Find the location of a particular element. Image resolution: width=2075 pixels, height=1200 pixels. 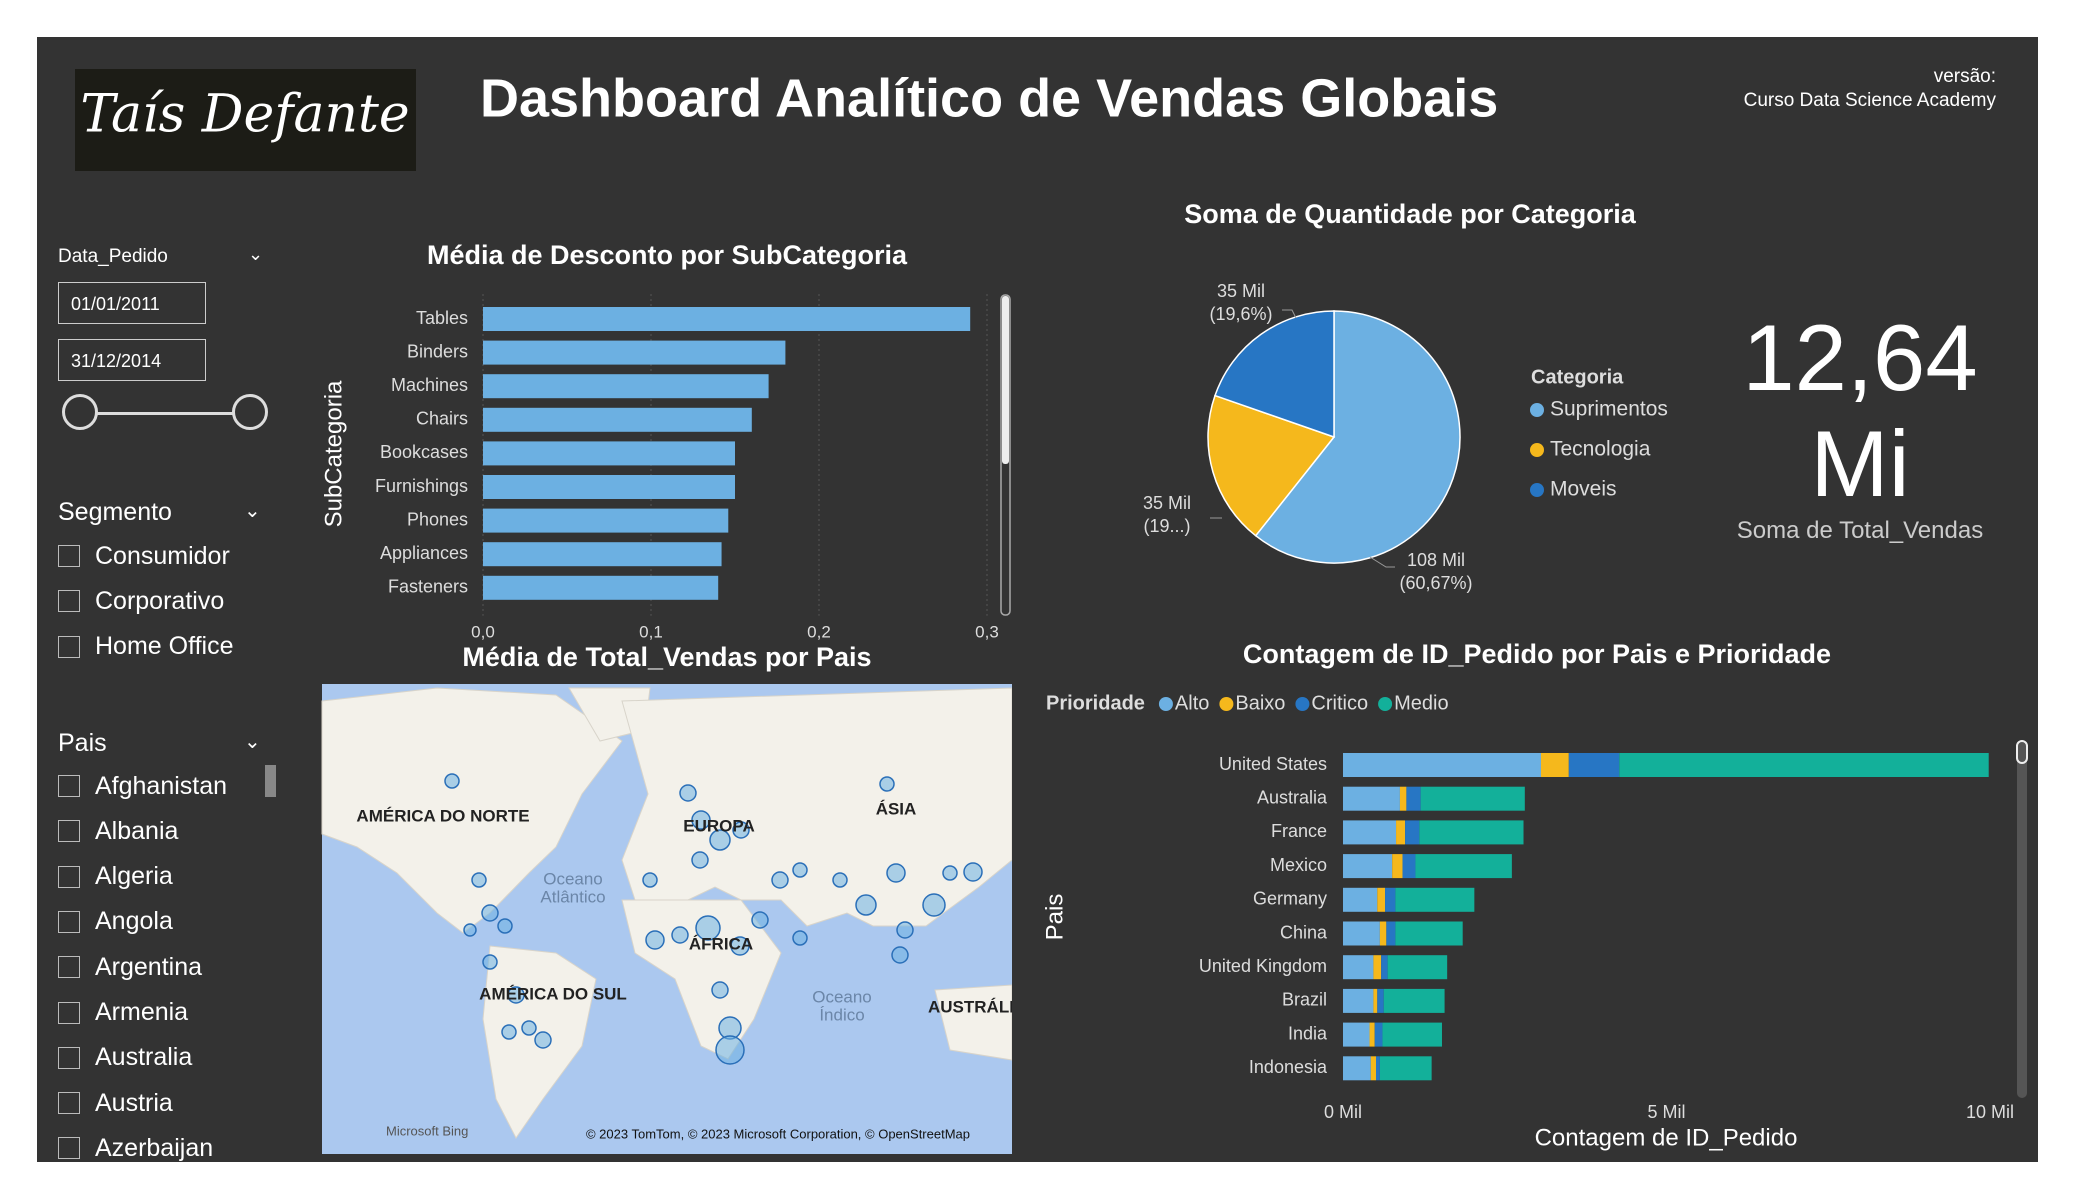

data-label: (60,67%) is located at coordinates (1435, 583).